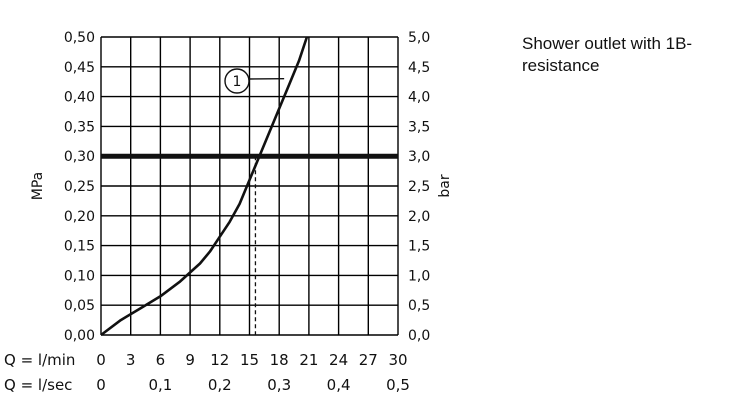  I want to click on y-tick-label-mpa: 0,15, so click(79, 247).